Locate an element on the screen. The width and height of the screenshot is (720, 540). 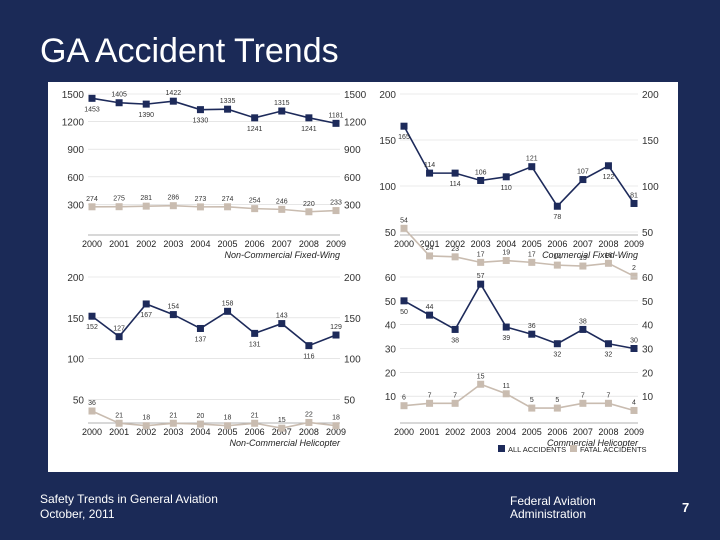
data-label: 1335 is located at coordinates (228, 101).